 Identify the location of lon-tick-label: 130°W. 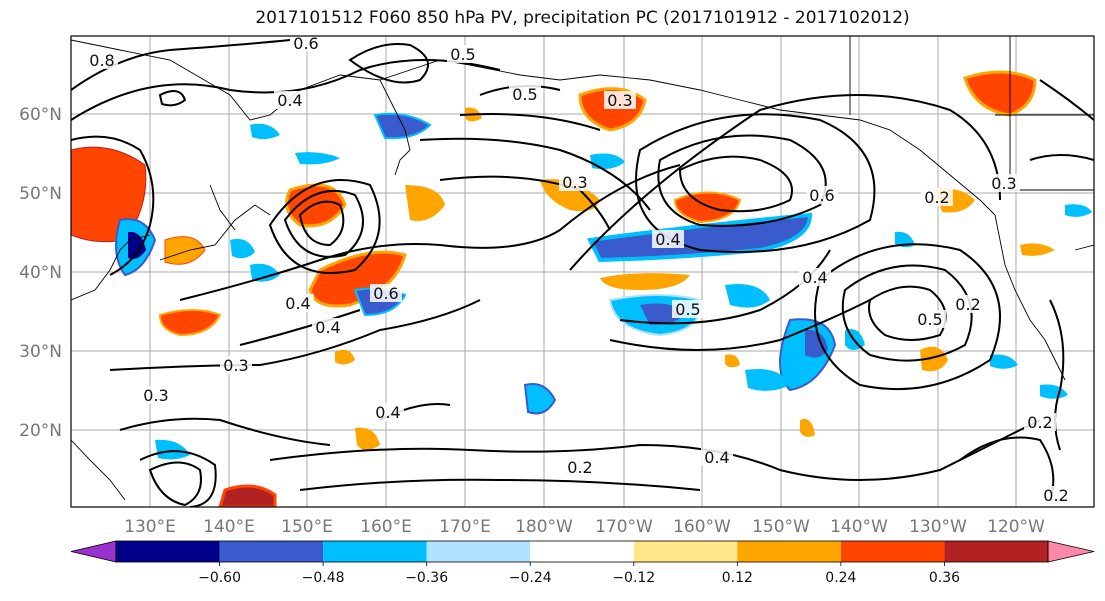
(938, 527).